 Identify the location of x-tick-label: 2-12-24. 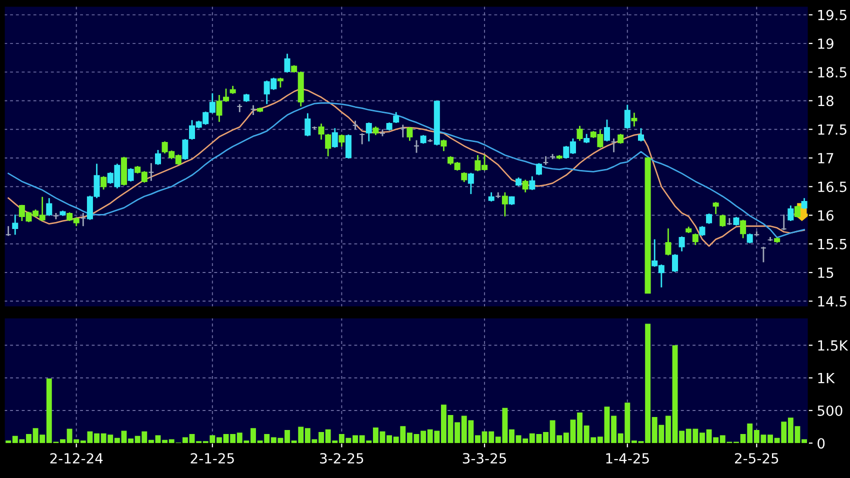
(76, 458).